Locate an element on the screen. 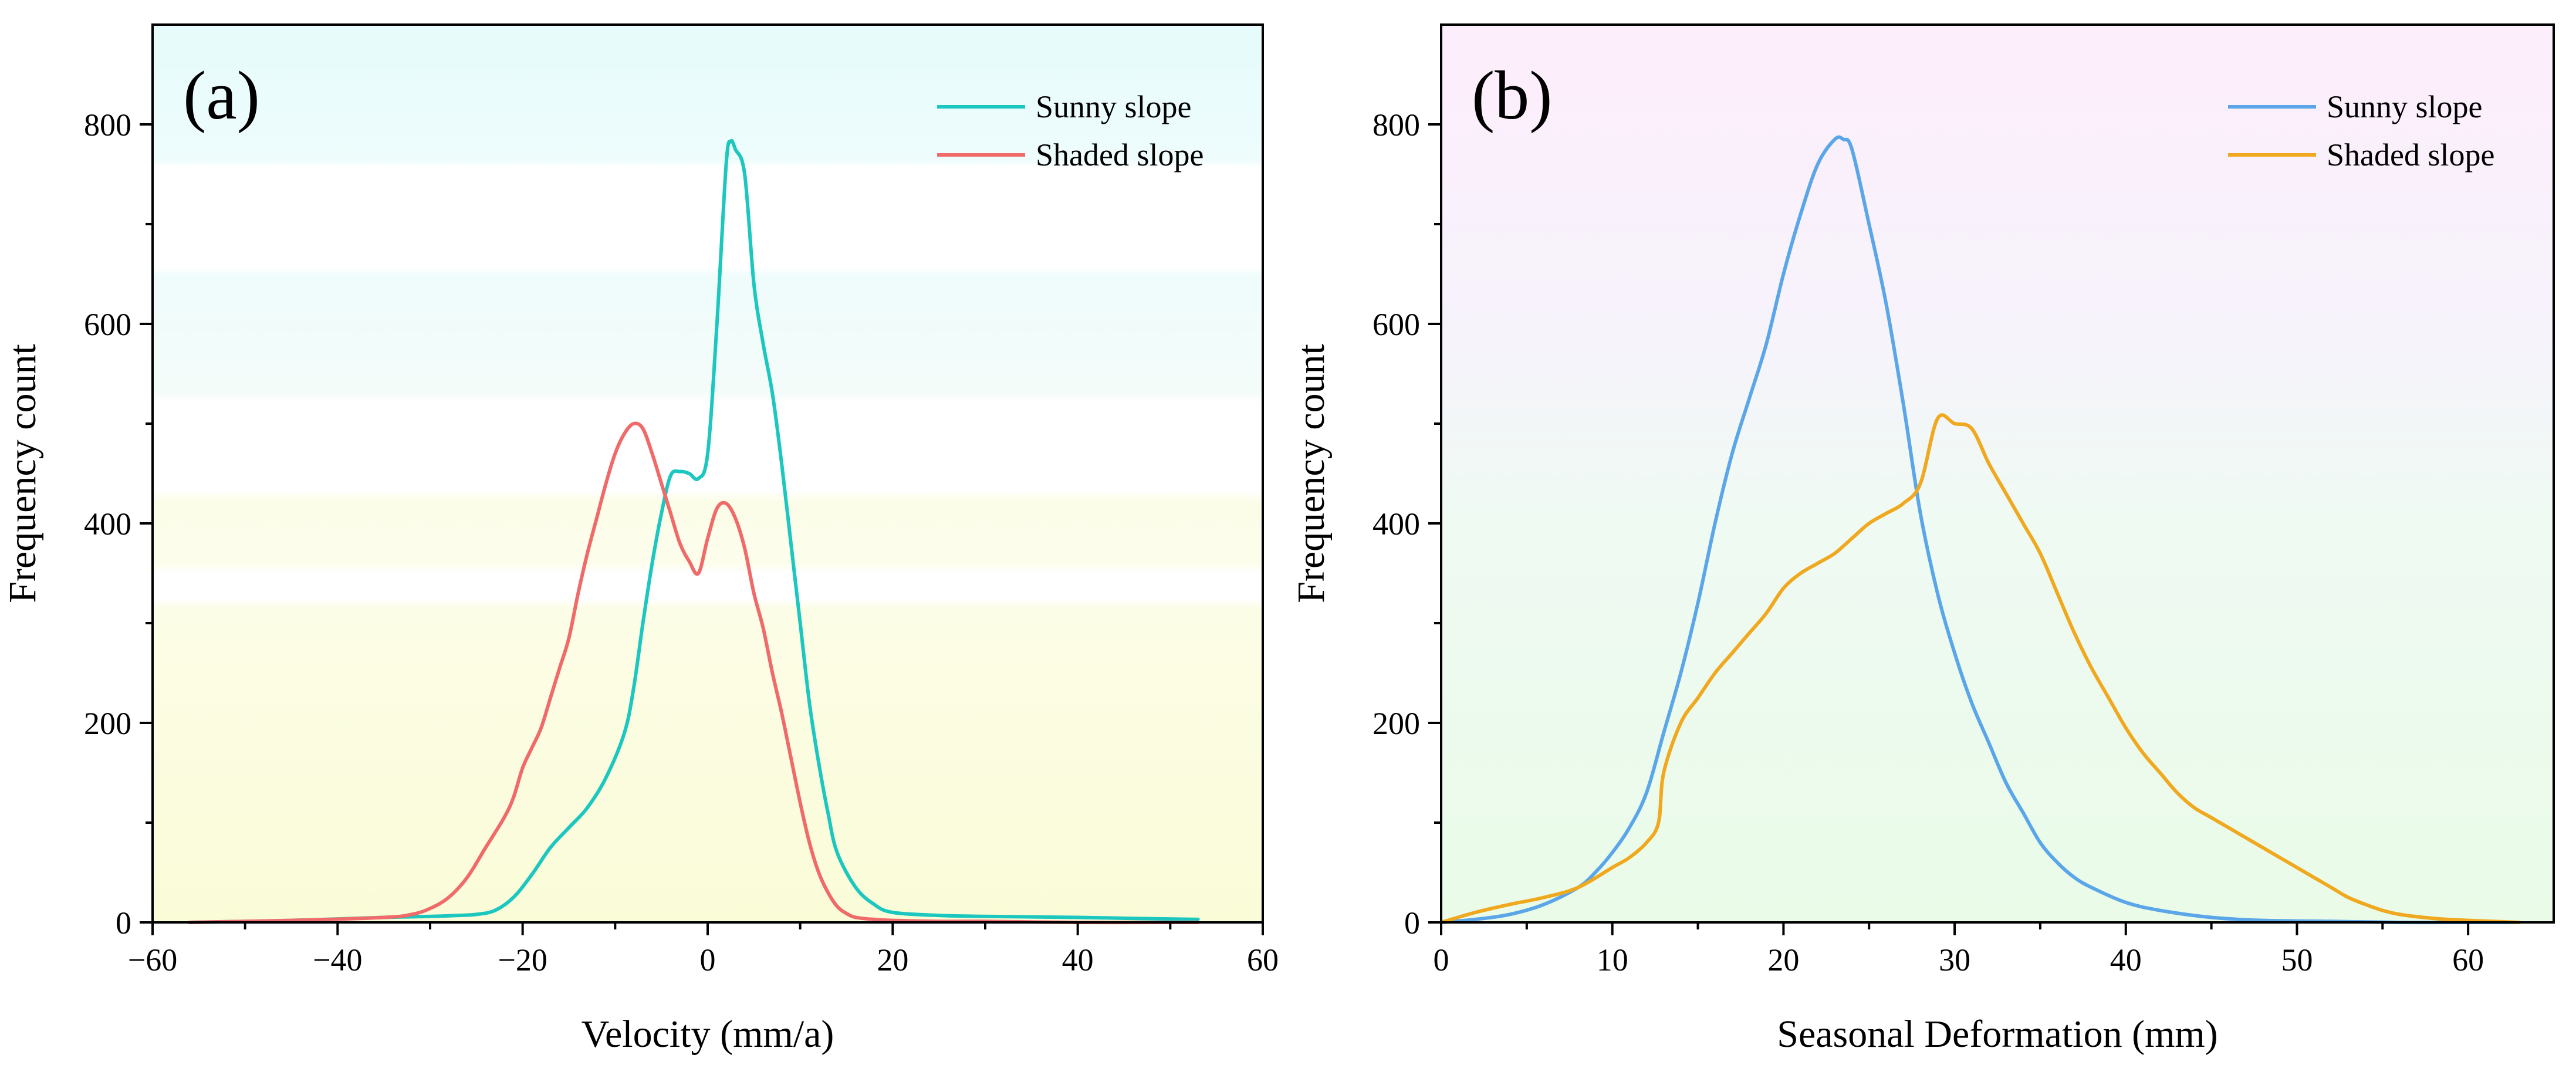 The height and width of the screenshot is (1082, 2576). x-axis-title: Seasonal Deformation (mm) is located at coordinates (1997, 1034).